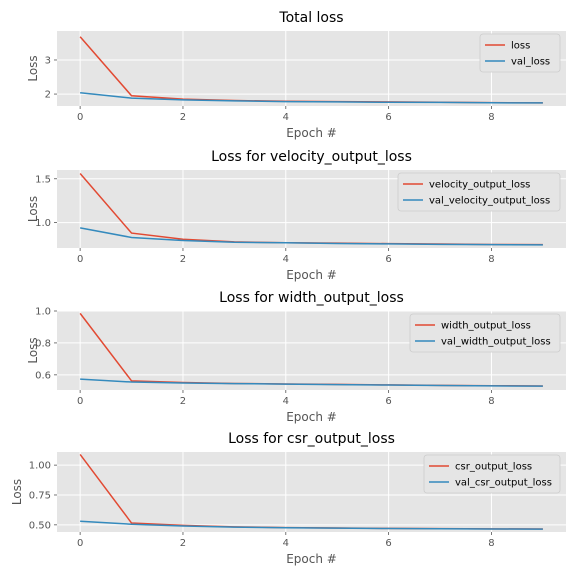 This screenshot has width=576, height=576. I want to click on series-line-val_loss, so click(311, 97).